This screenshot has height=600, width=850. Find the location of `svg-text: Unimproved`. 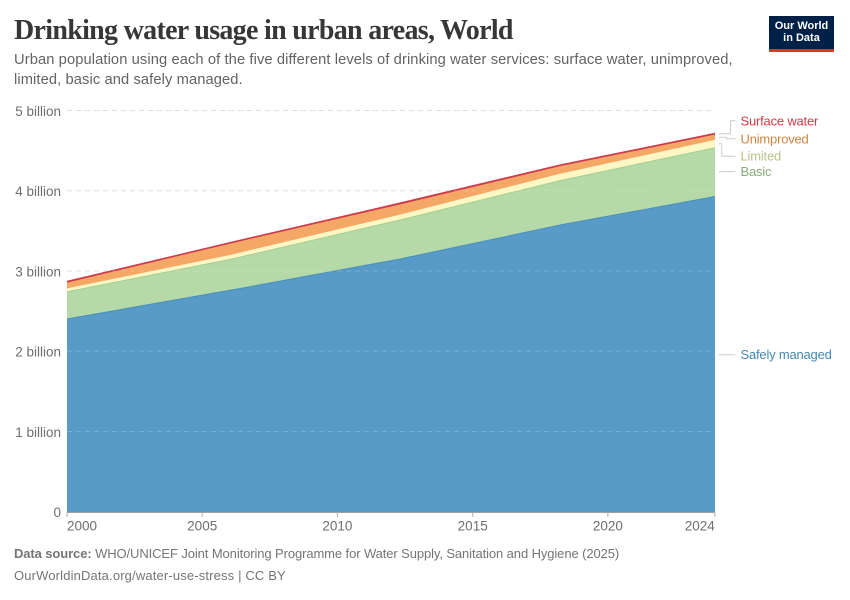

svg-text: Unimproved is located at coordinates (775, 138).